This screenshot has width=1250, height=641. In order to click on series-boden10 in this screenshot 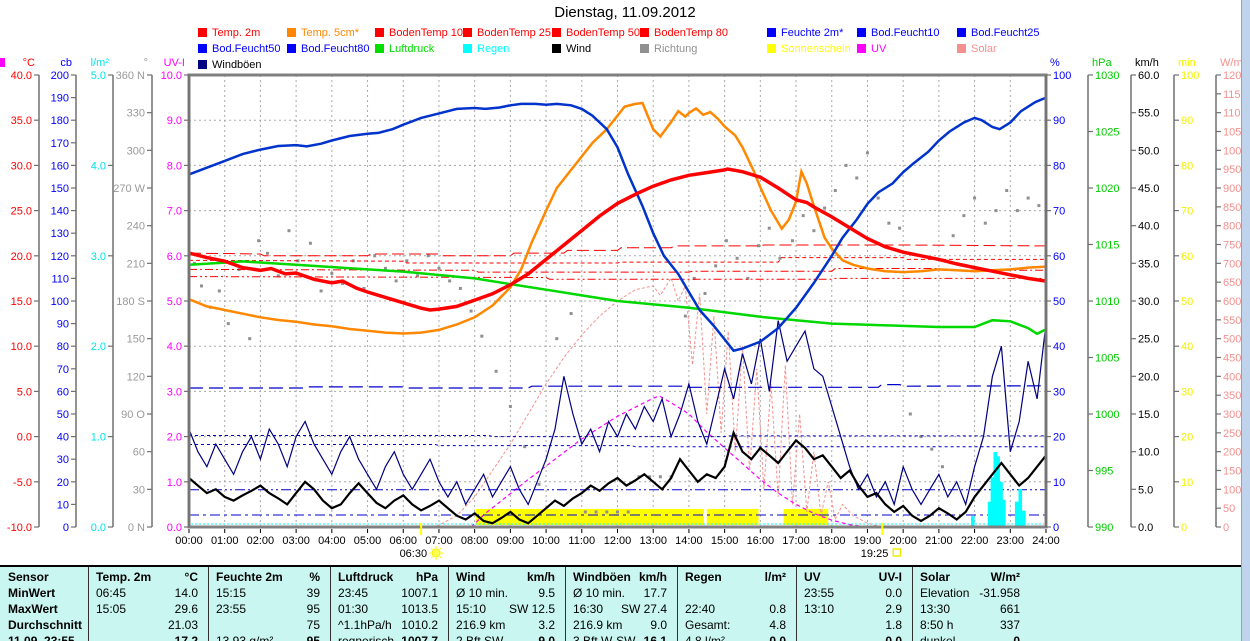, I will do `click(617, 250)`.